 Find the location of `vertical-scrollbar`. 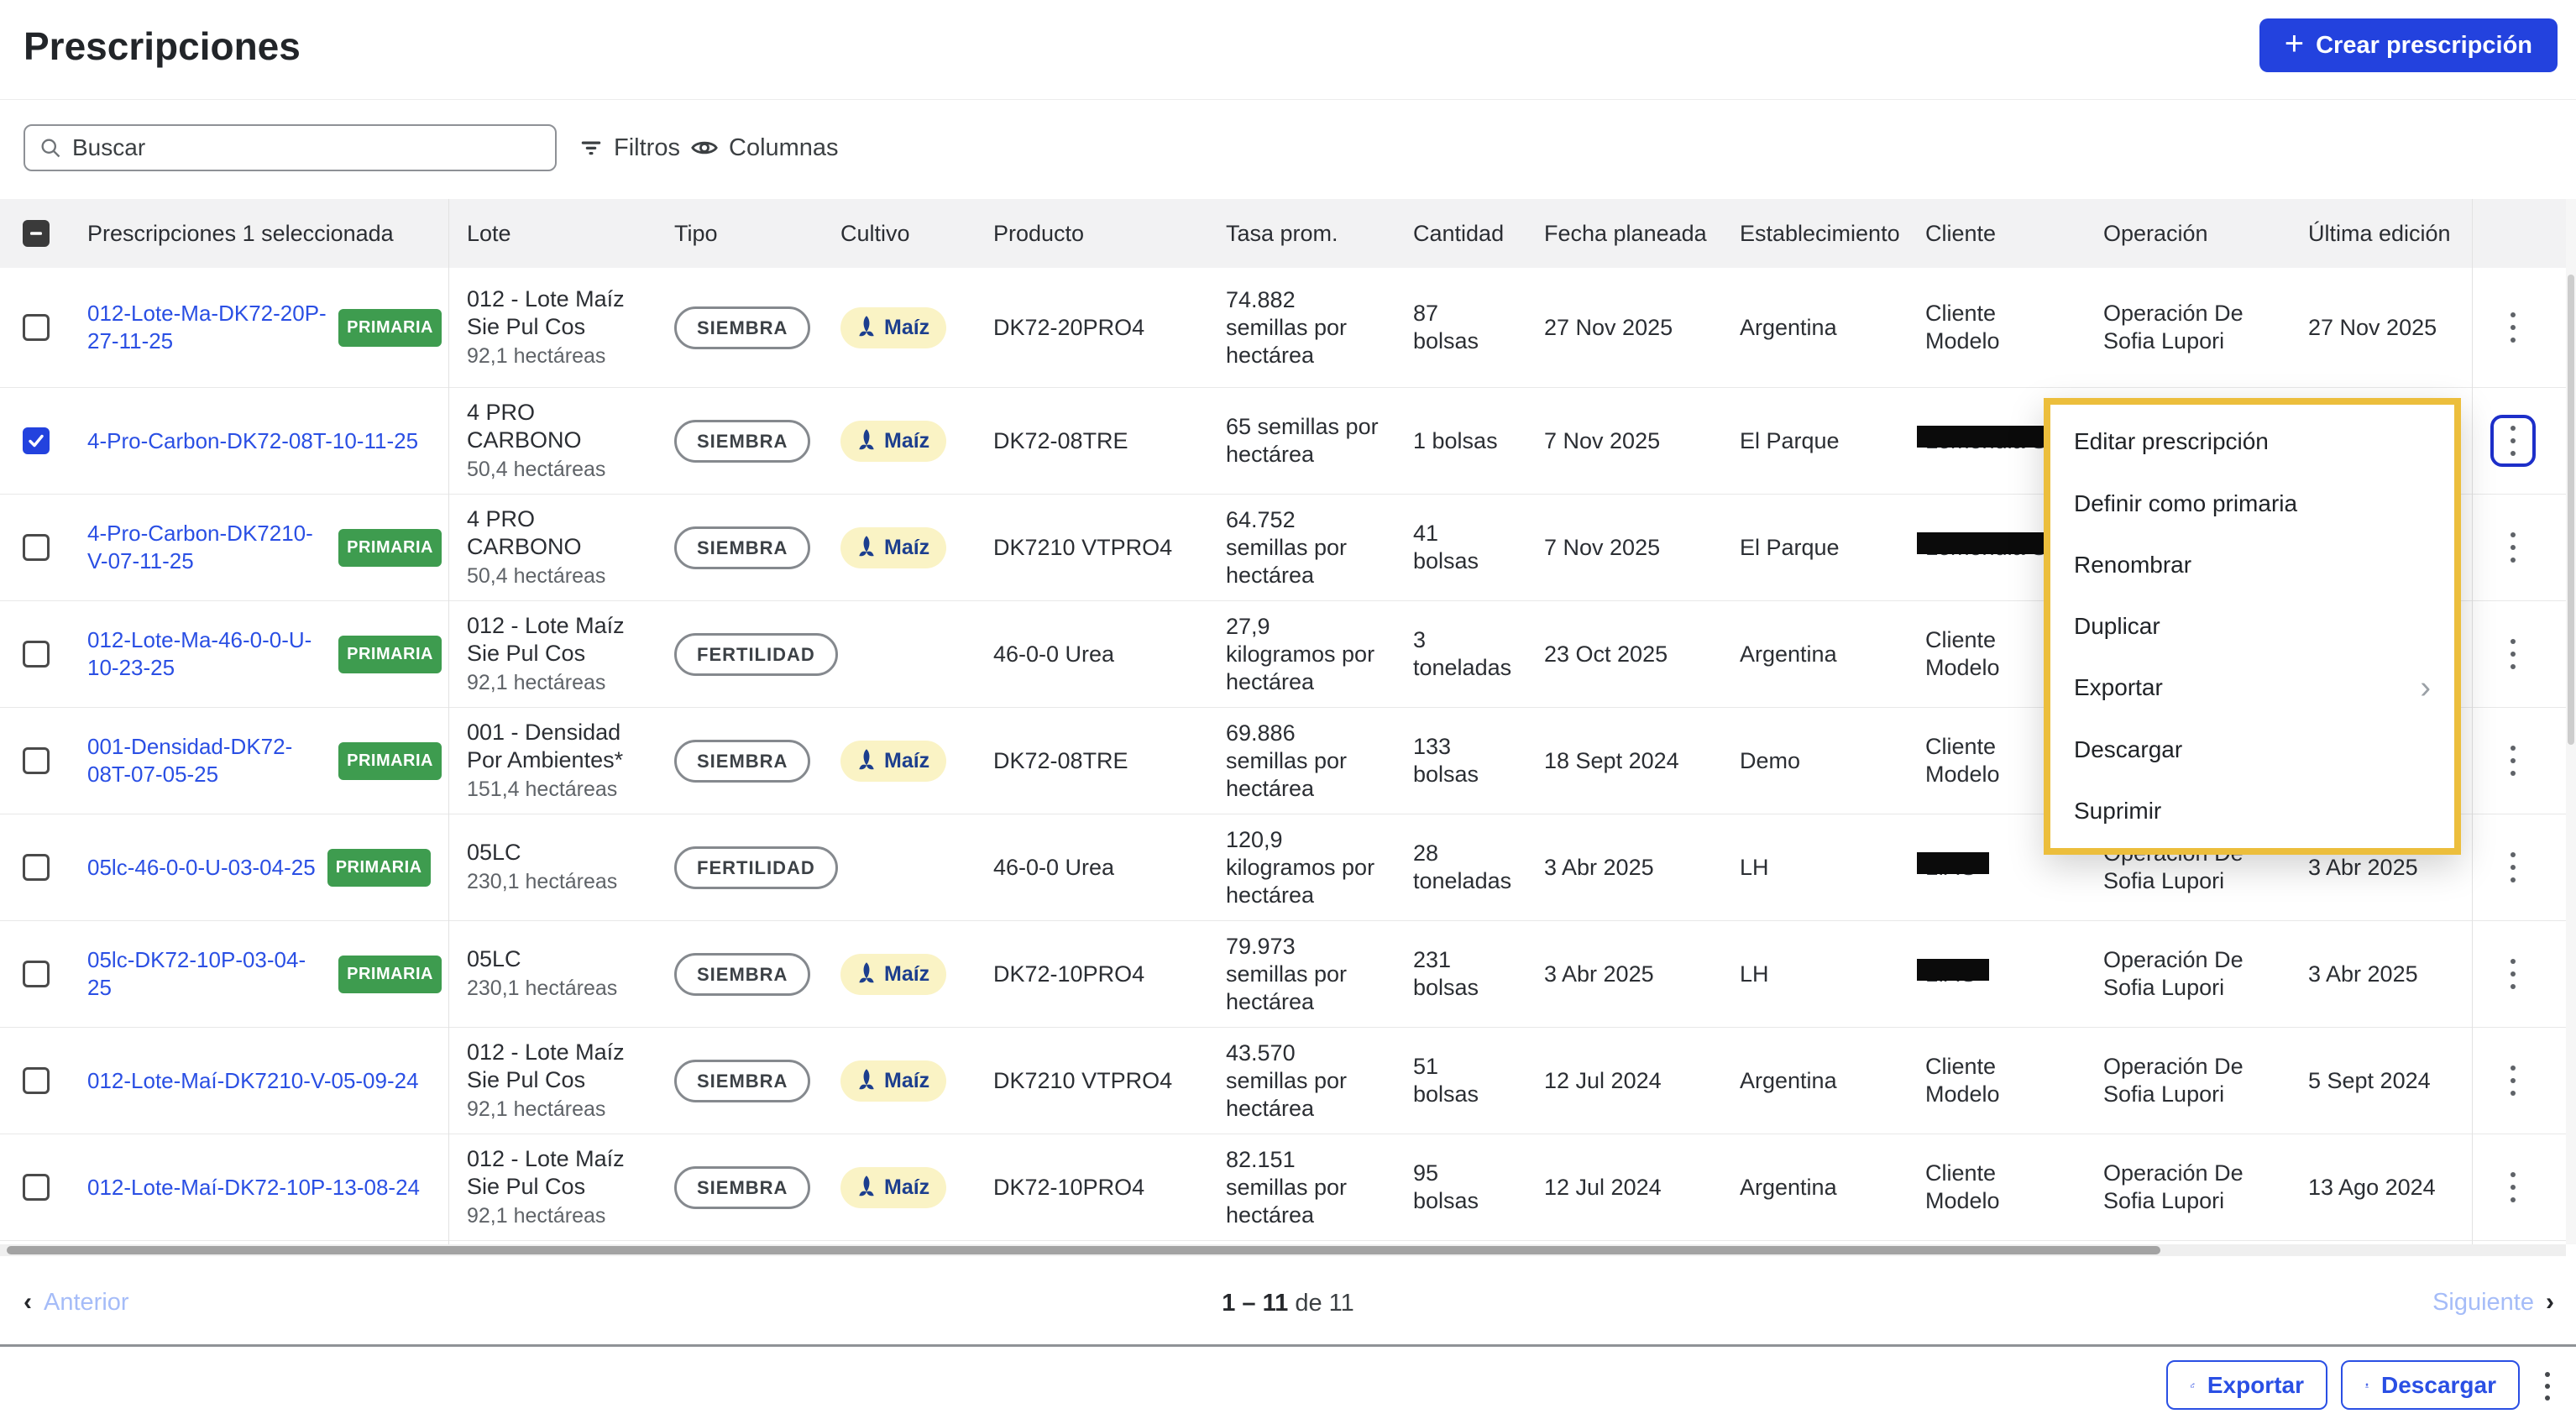

vertical-scrollbar is located at coordinates (2571, 721).